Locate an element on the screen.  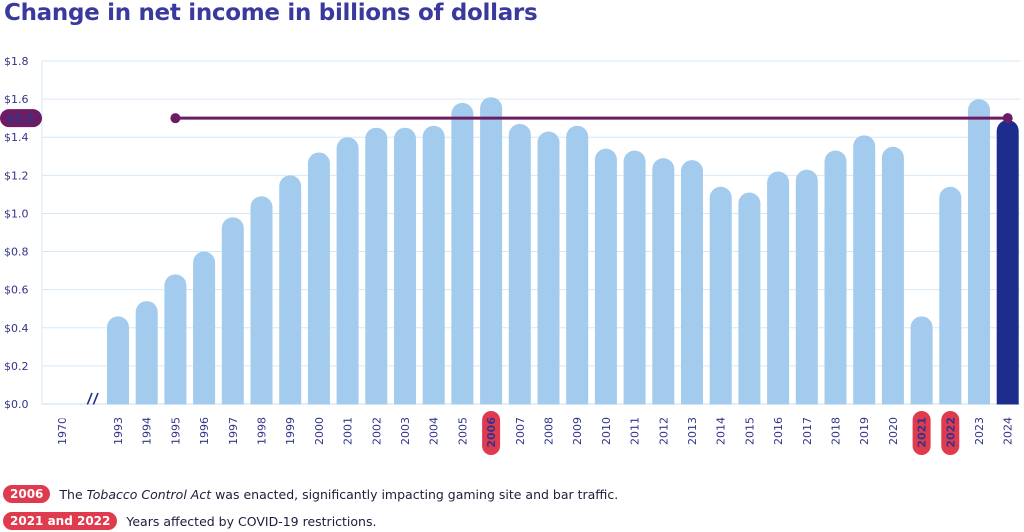
reference-label-pill is located at coordinates (21, 118).